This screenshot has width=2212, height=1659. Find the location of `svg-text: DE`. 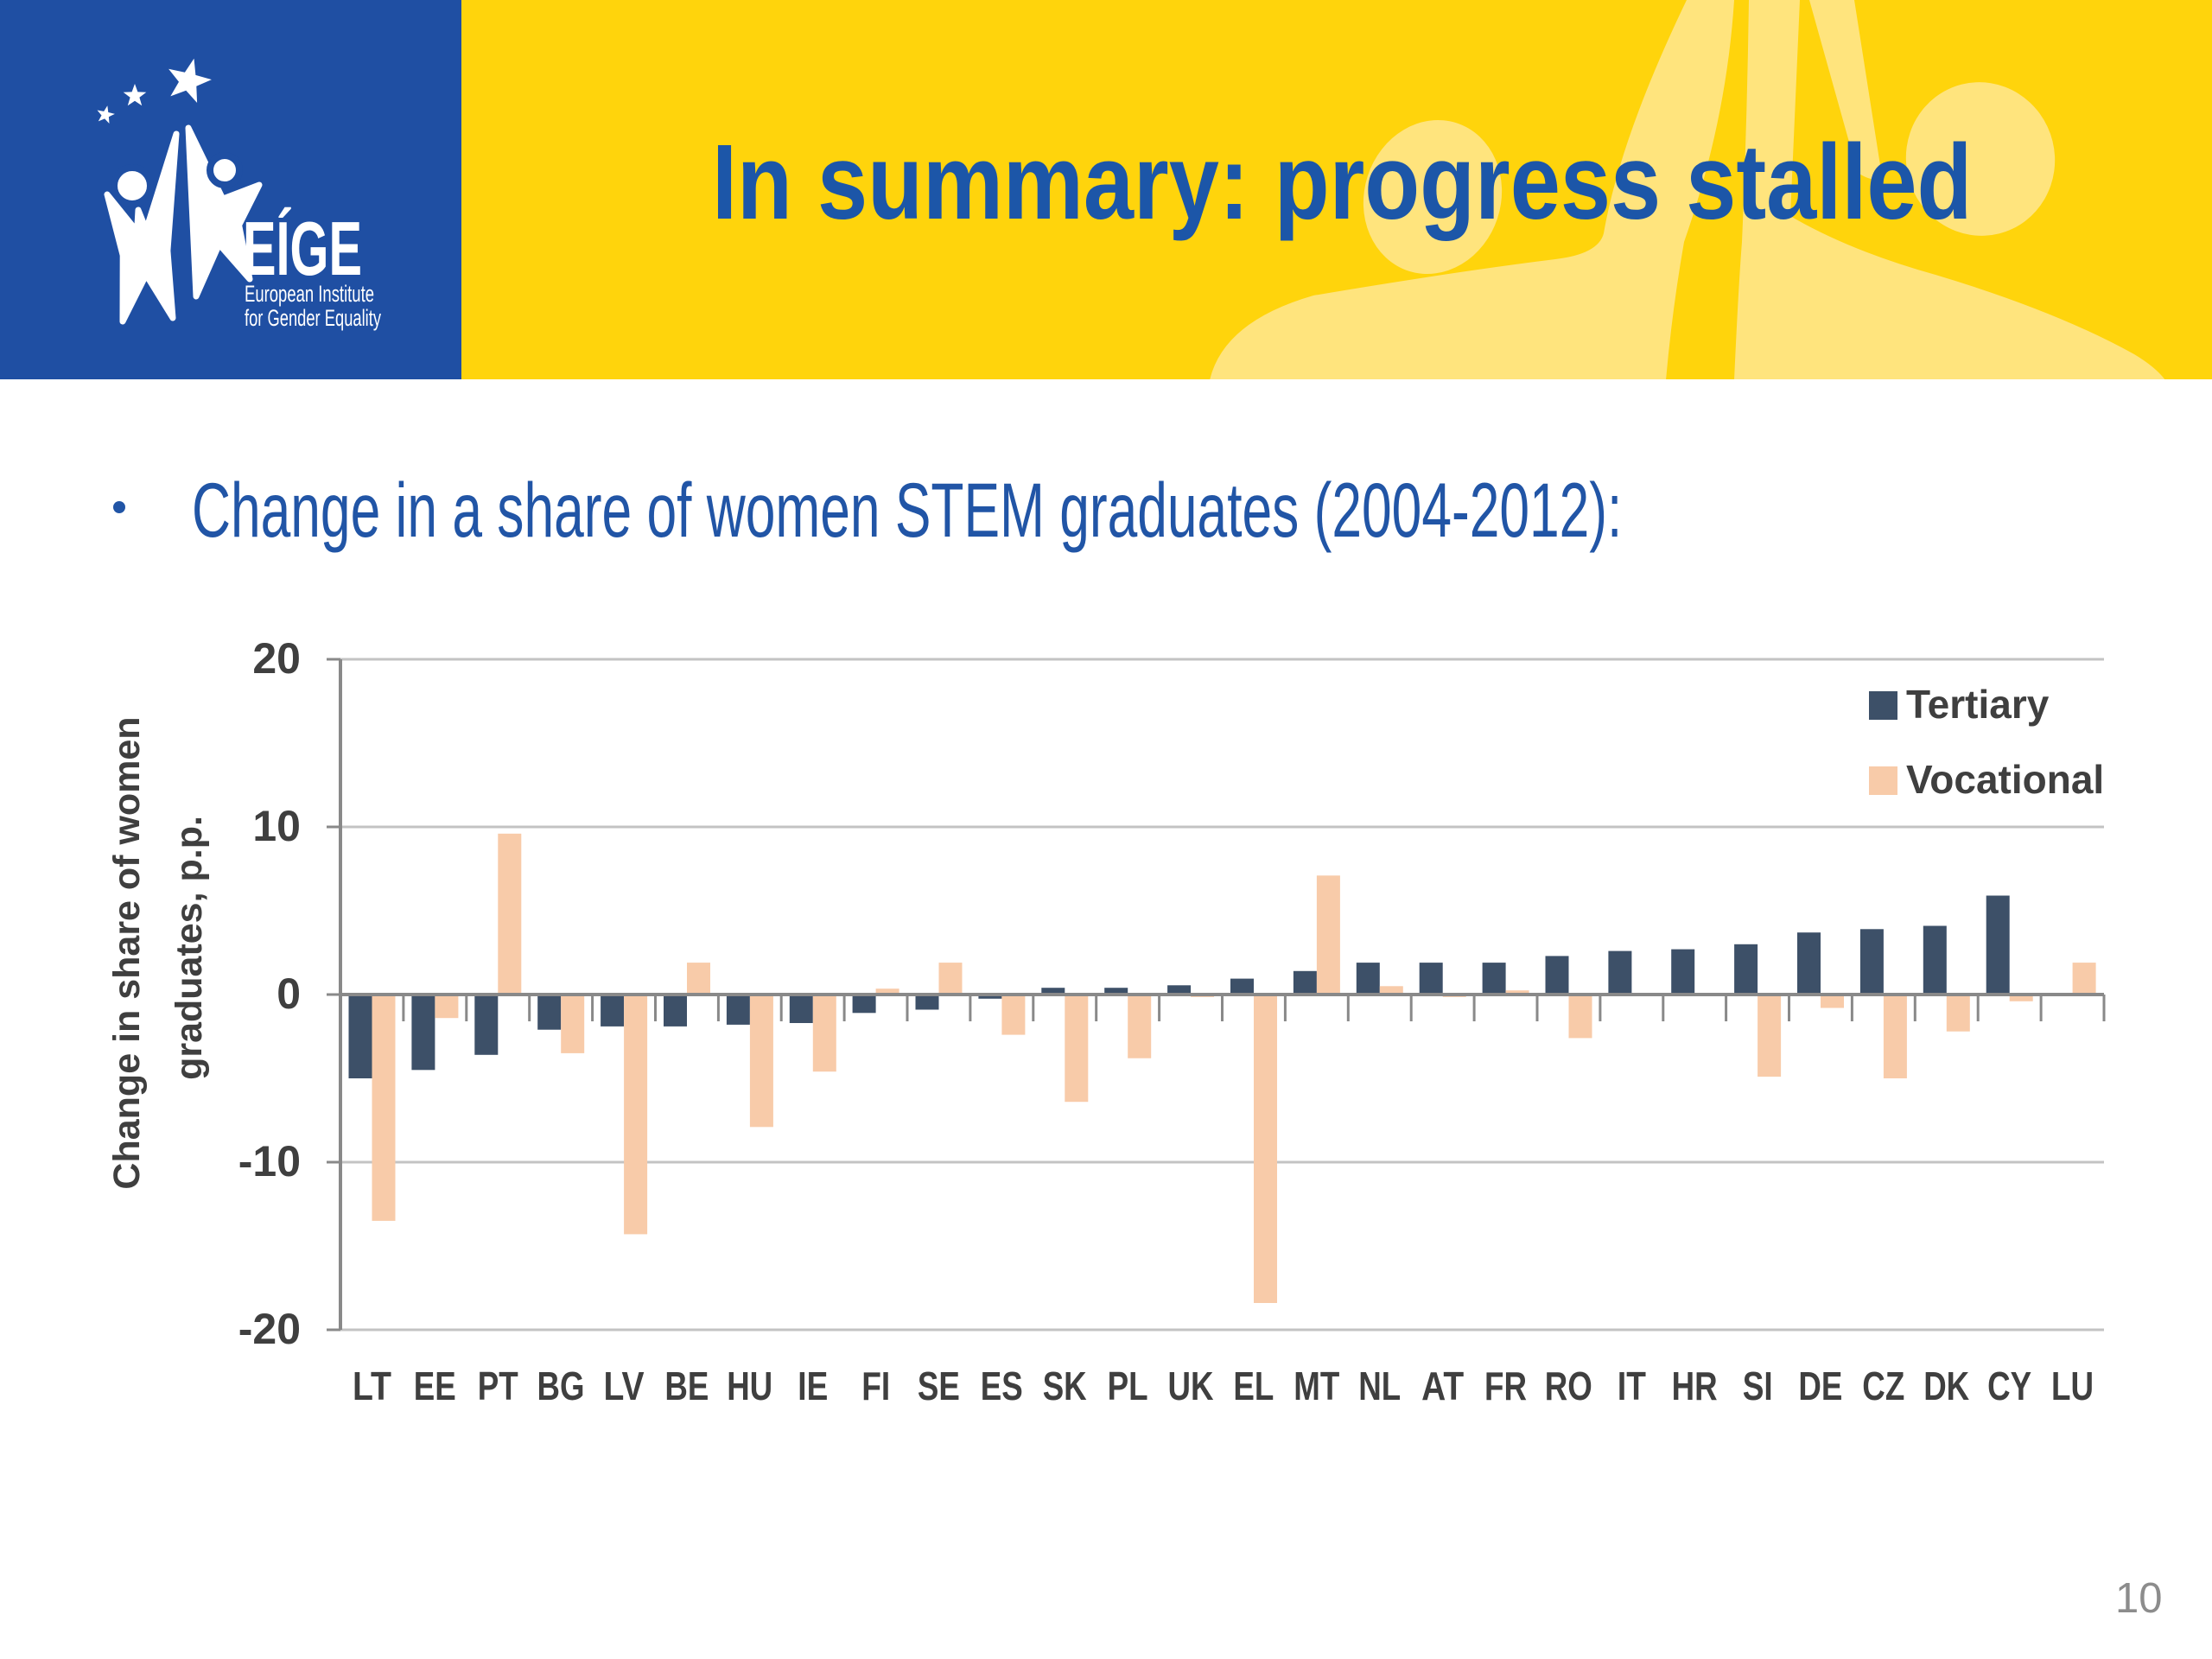

svg-text: DE is located at coordinates (1820, 1385).